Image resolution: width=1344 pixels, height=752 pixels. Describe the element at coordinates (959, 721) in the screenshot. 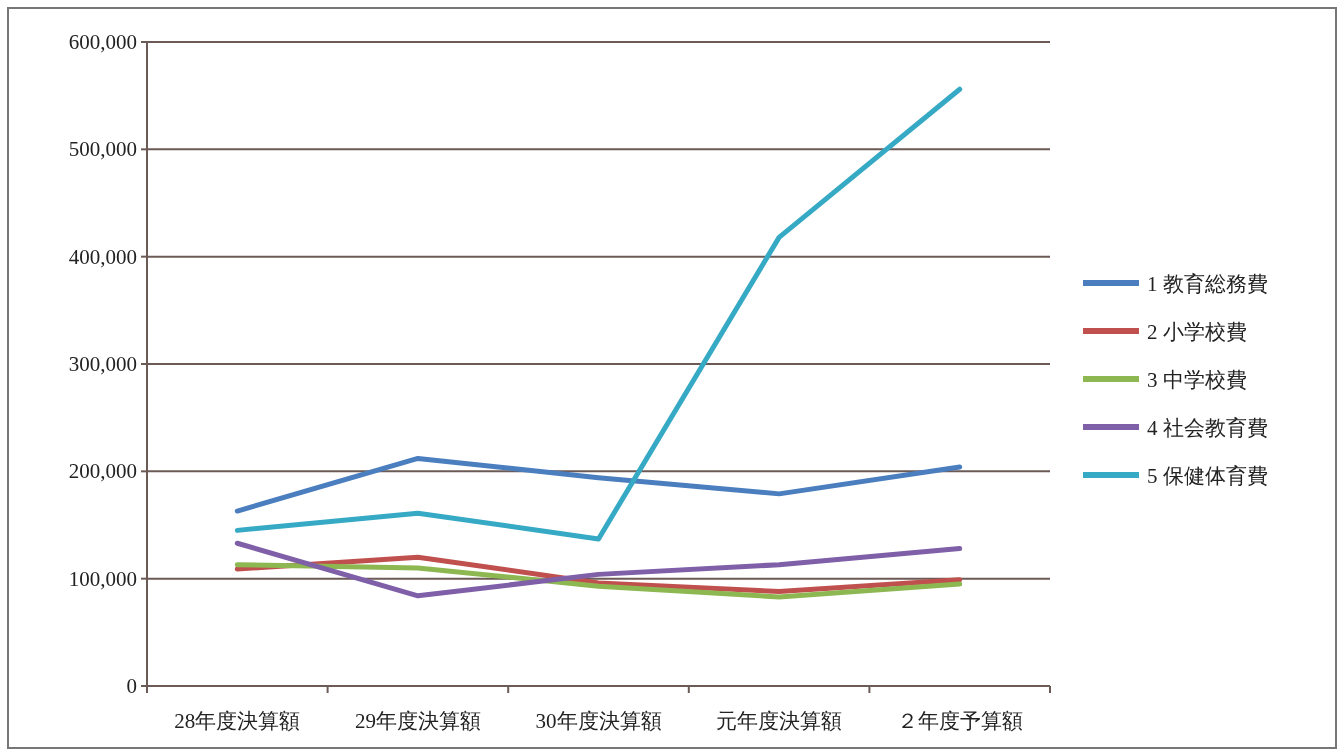

I see `x-tick-label: ２年度予算額` at that location.